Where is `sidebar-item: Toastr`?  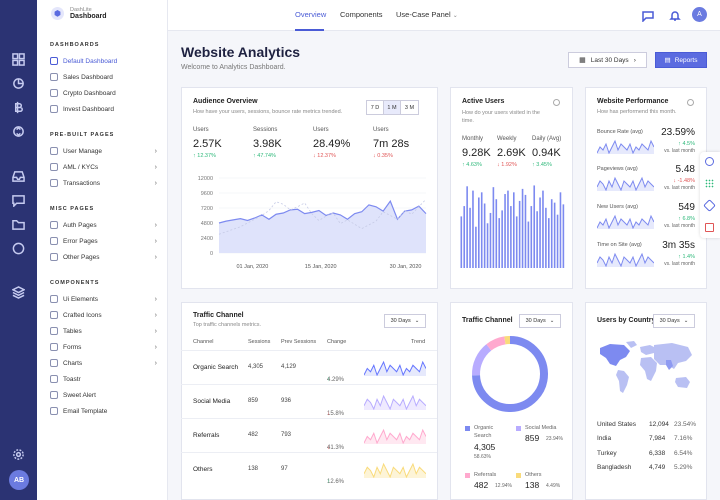 sidebar-item: Toastr is located at coordinates (103, 379).